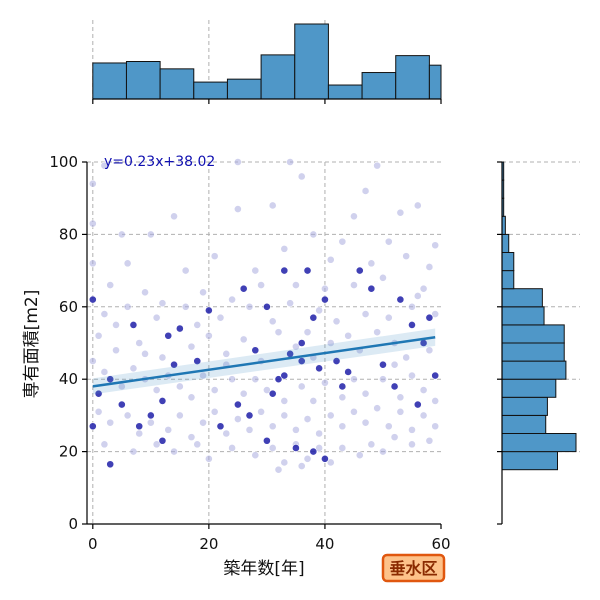 Image resolution: width=600 pixels, height=600 pixels. Describe the element at coordinates (68, 379) in the screenshot. I see `y-tick-label: 40` at that location.